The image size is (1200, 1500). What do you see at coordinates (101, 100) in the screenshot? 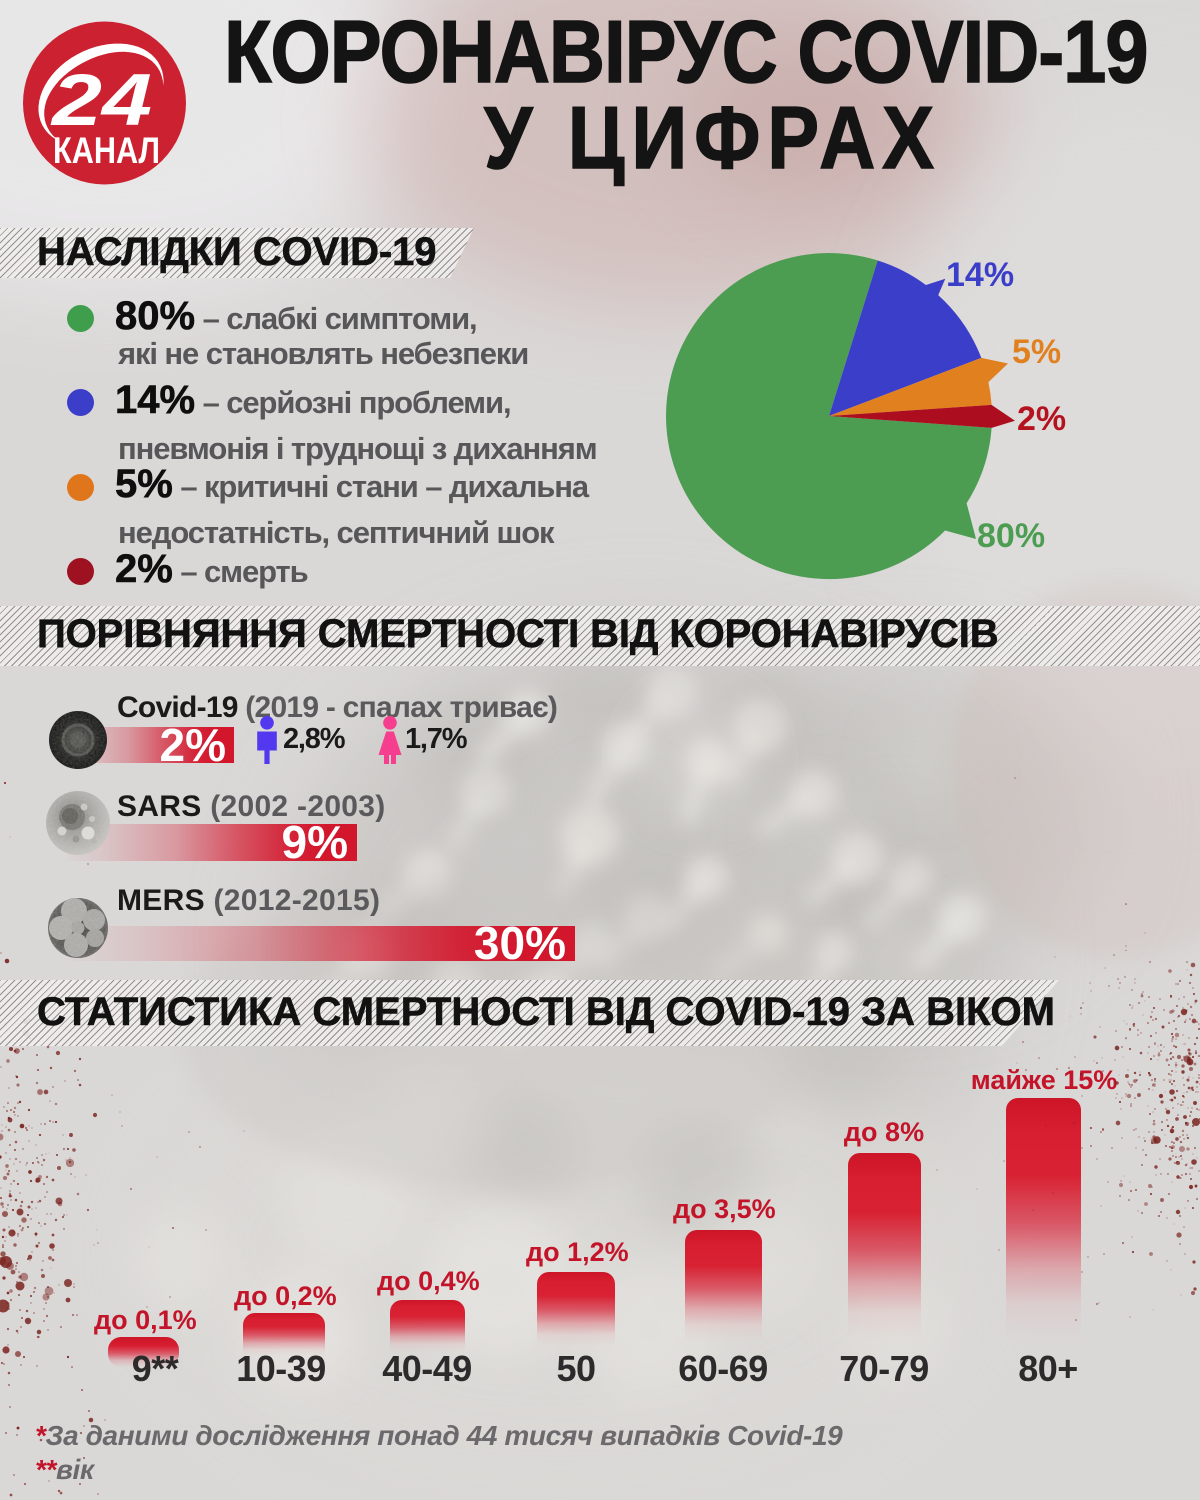
I see `svg-text: 24` at bounding box center [101, 100].